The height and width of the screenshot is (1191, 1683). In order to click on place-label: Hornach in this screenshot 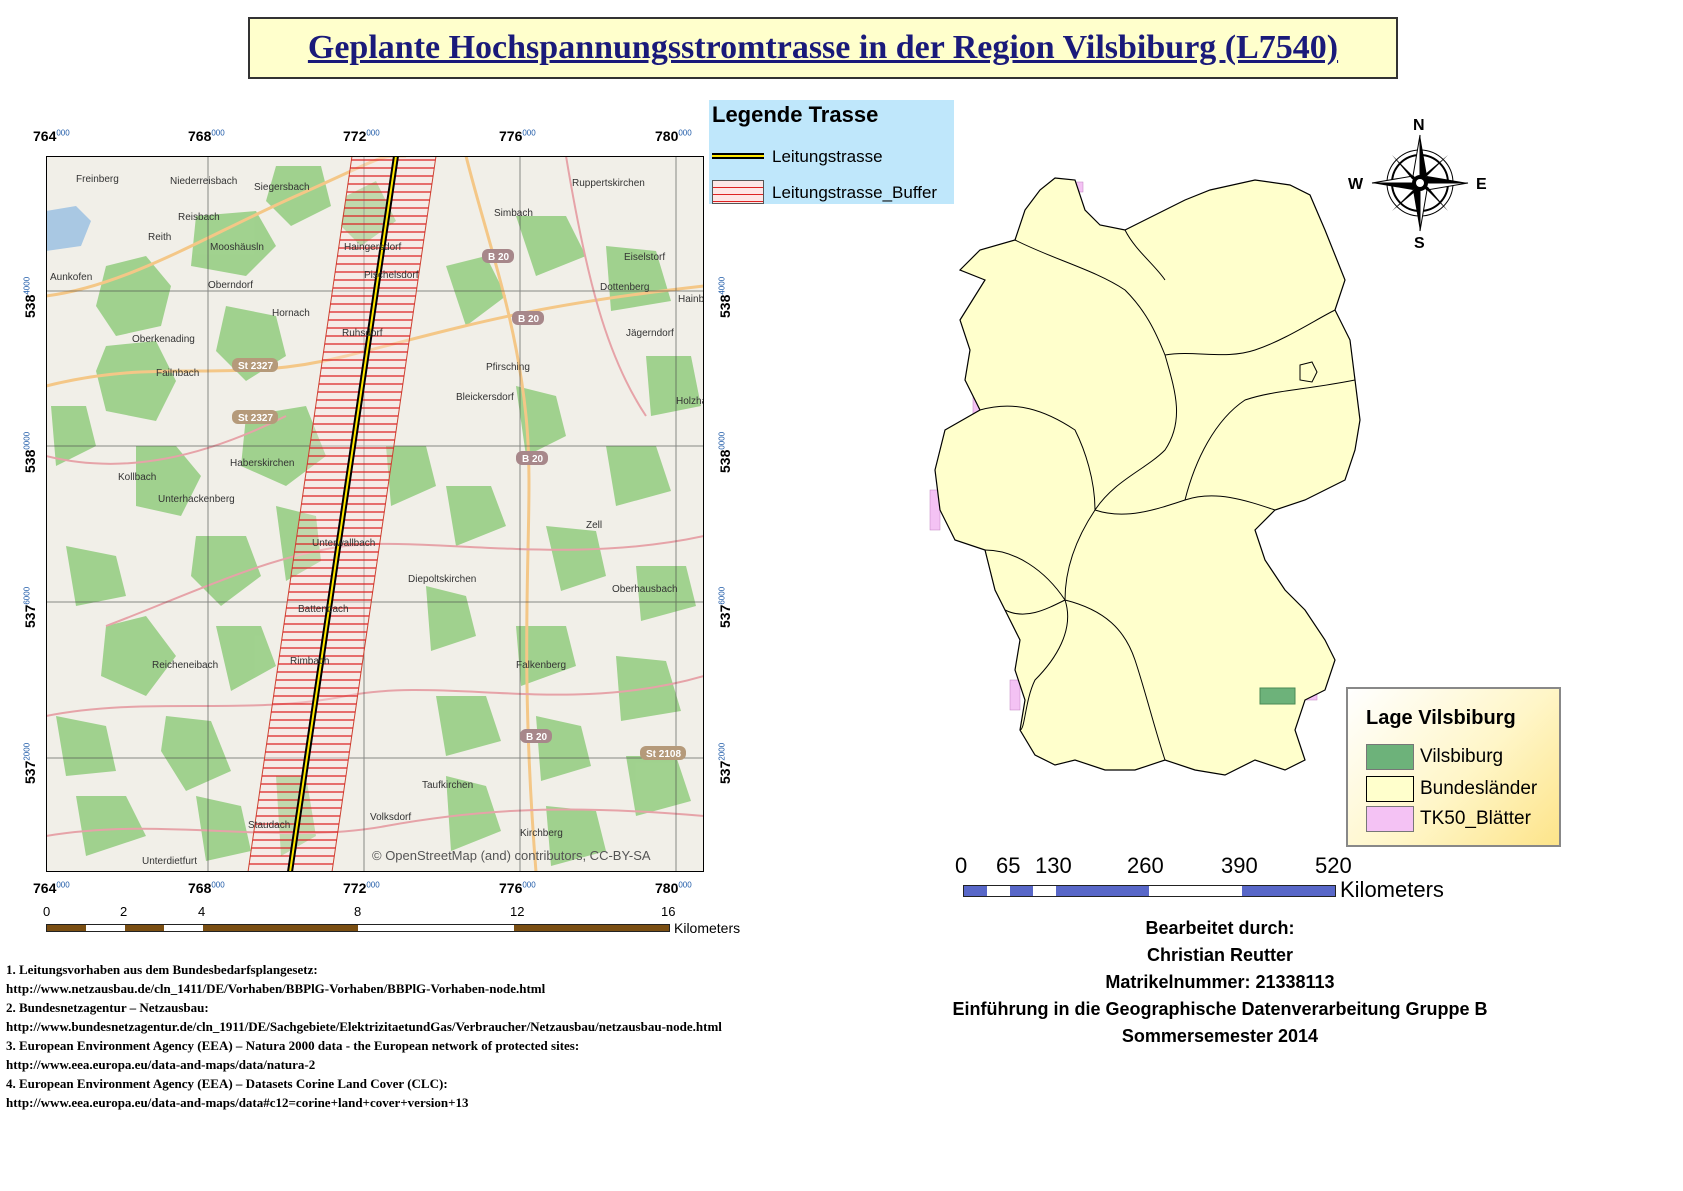, I will do `click(291, 313)`.